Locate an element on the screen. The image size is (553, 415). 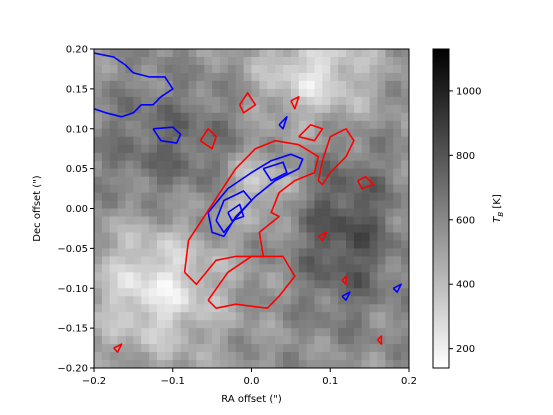
y-tick-label: 0.20 is located at coordinates (77, 50).